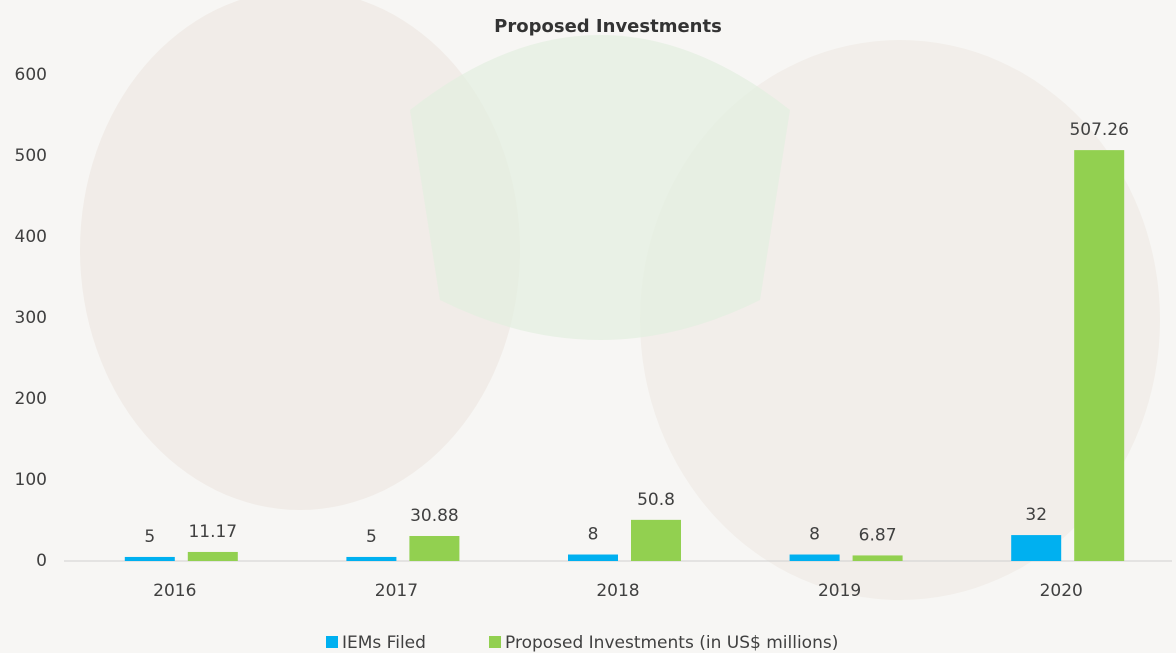 The image size is (1176, 653). What do you see at coordinates (31, 480) in the screenshot?
I see `y-tick-label: 100` at bounding box center [31, 480].